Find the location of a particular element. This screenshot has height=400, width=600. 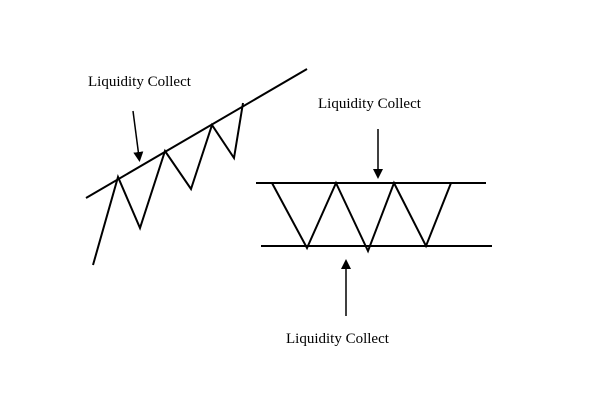

range-bottom-liquidity-label: Liquidity Collect is located at coordinates (337, 339).